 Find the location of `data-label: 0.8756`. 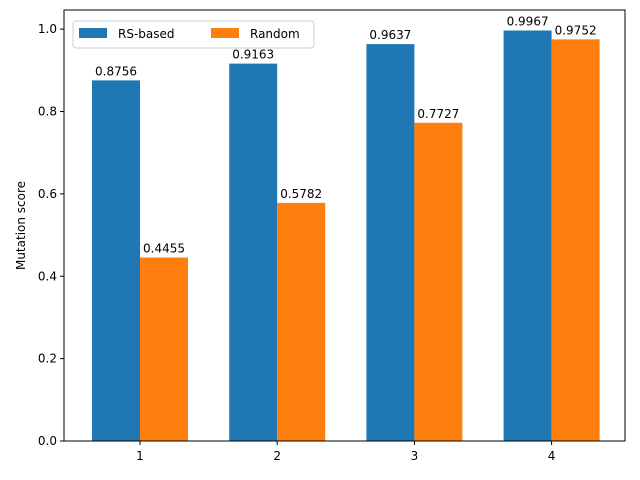

data-label: 0.8756 is located at coordinates (116, 71).